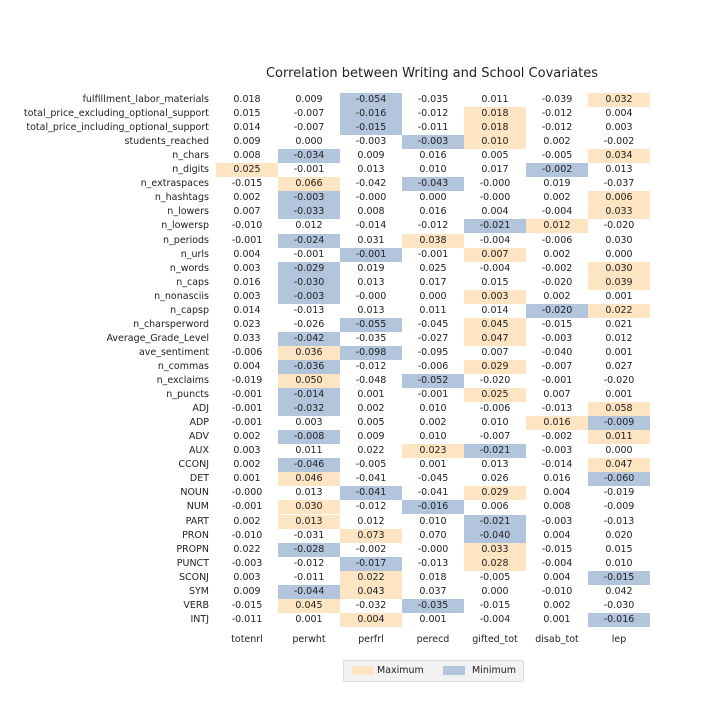 This screenshot has width=720, height=720. What do you see at coordinates (185, 226) in the screenshot?
I see `row-label-n-lowersp: n_lowersp` at bounding box center [185, 226].